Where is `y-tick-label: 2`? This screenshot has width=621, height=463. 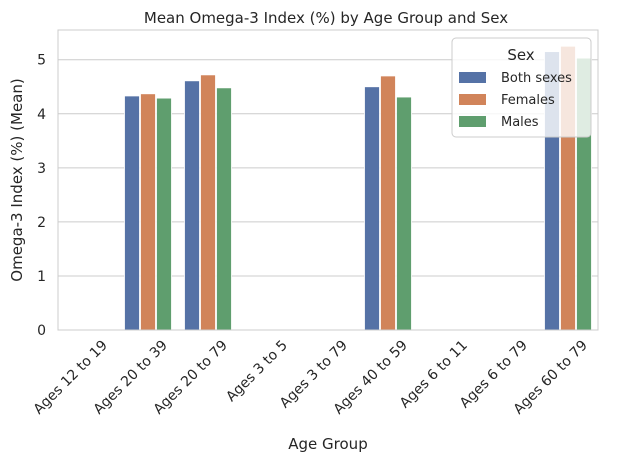
y-tick-label: 2 is located at coordinates (41, 223).